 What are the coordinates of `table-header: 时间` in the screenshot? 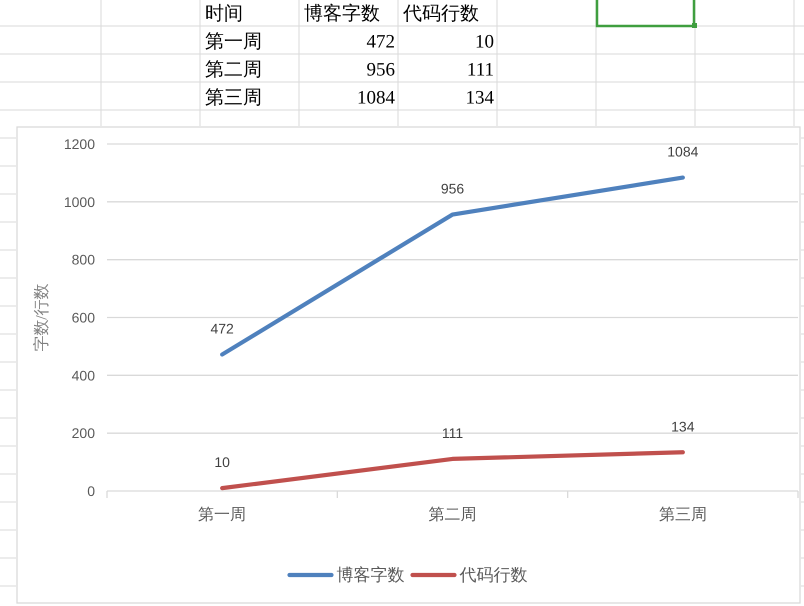 It's located at (224, 14).